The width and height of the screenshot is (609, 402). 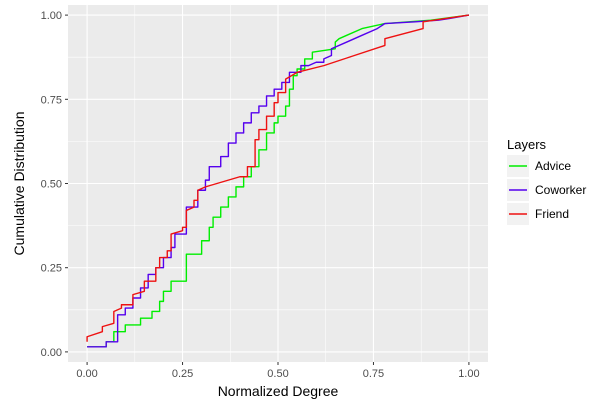 I want to click on x-tick-label: 0.25, so click(x=182, y=374).